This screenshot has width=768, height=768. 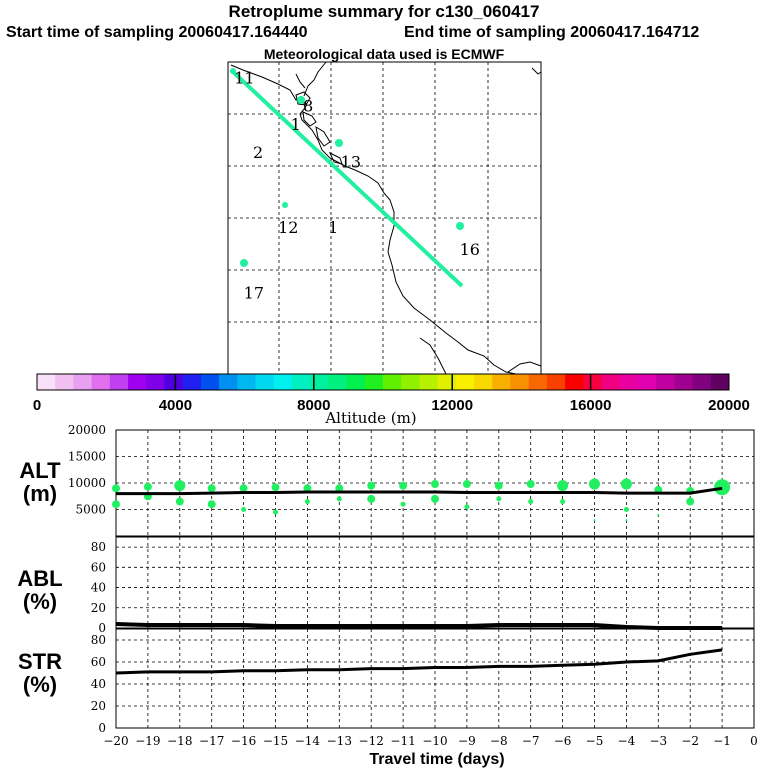 I want to click on colorbar-tick-label: 0, so click(x=37, y=405).